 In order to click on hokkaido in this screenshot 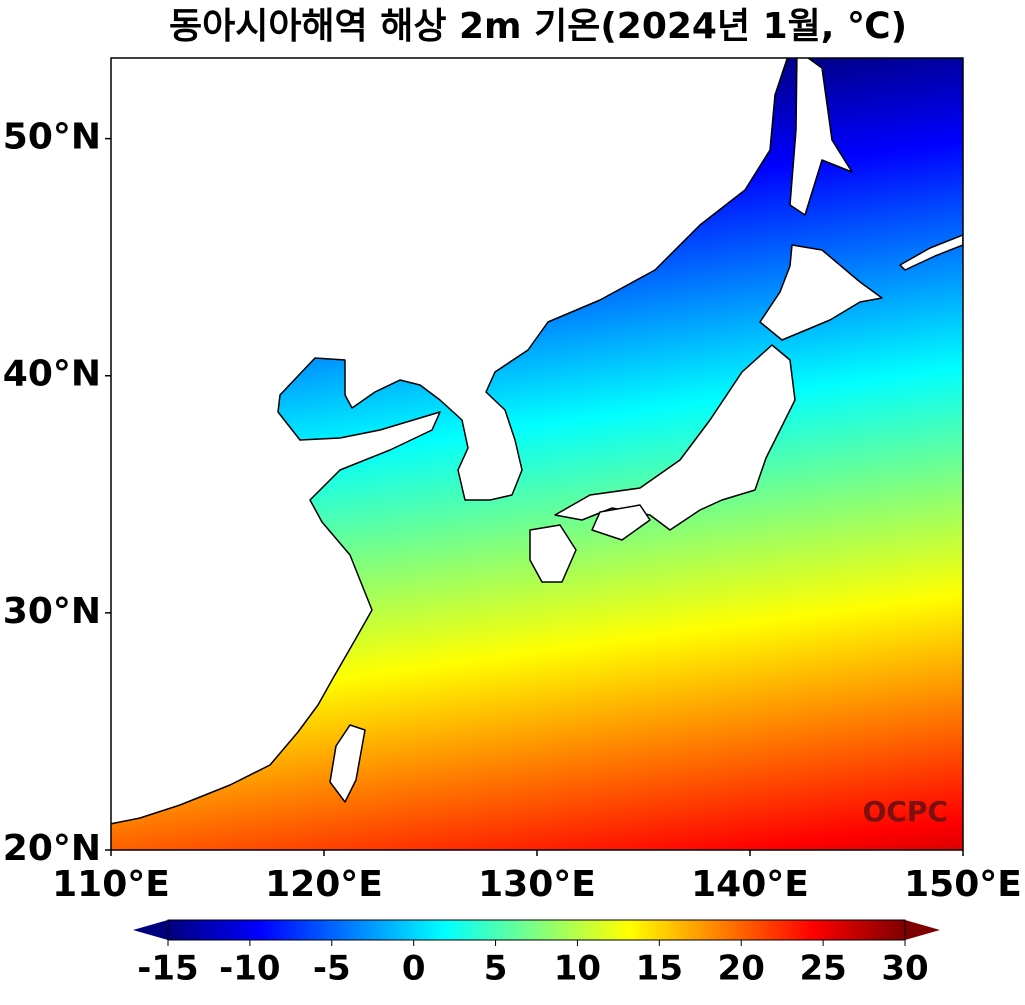, I will do `click(821, 292)`.